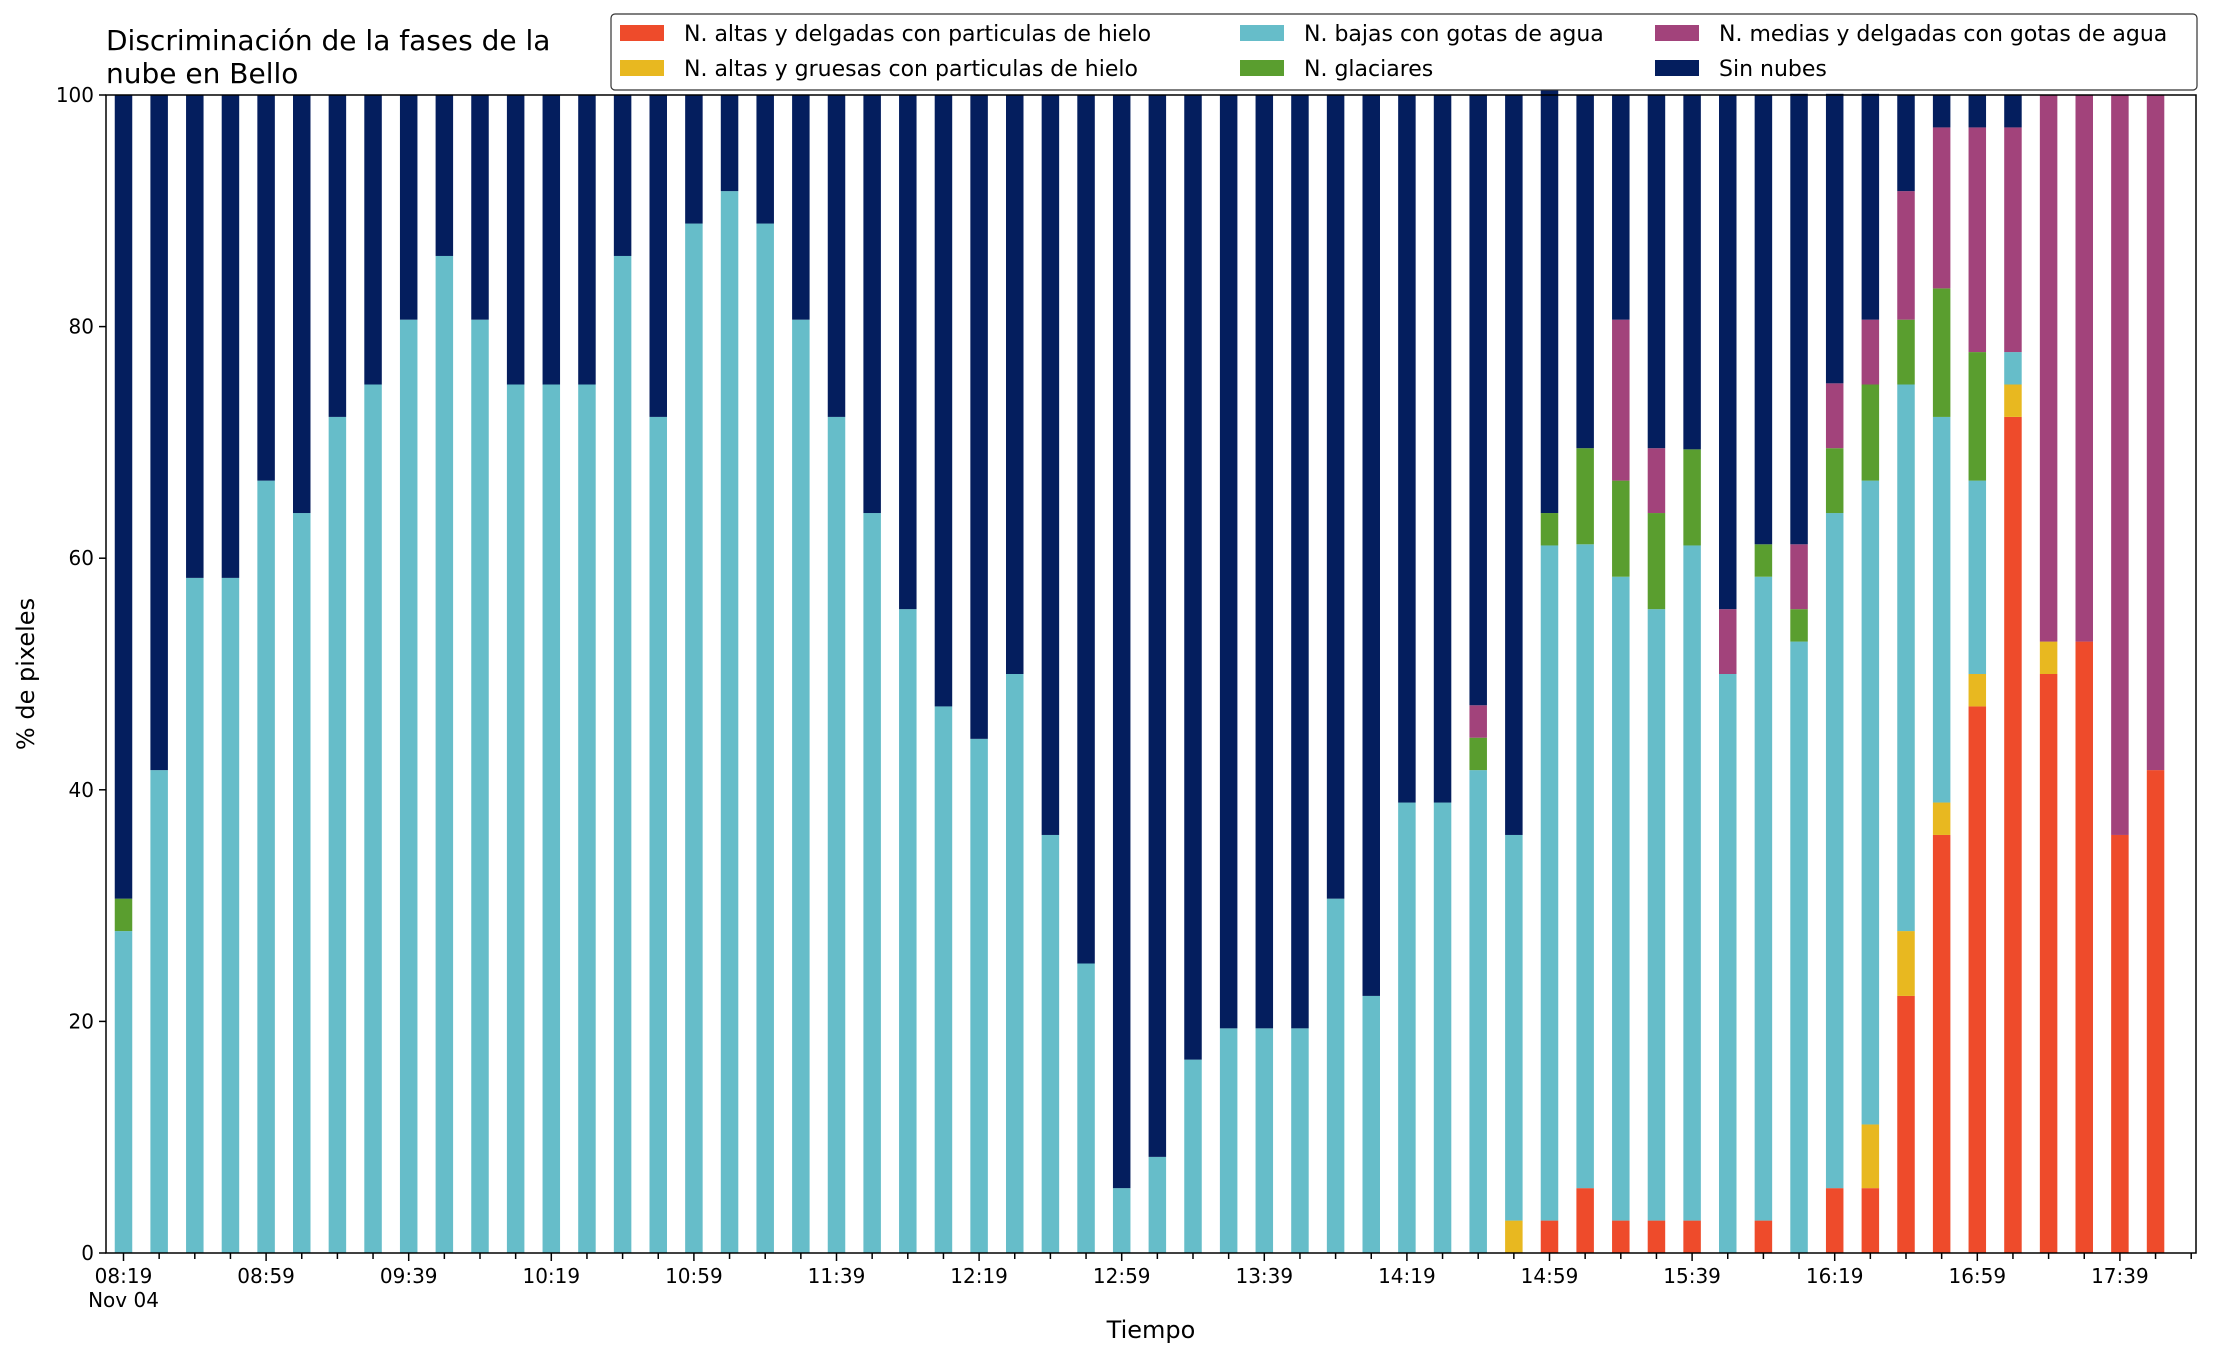  Describe the element at coordinates (1151, 1330) in the screenshot. I see `x-axis-label: Tiempo` at that location.